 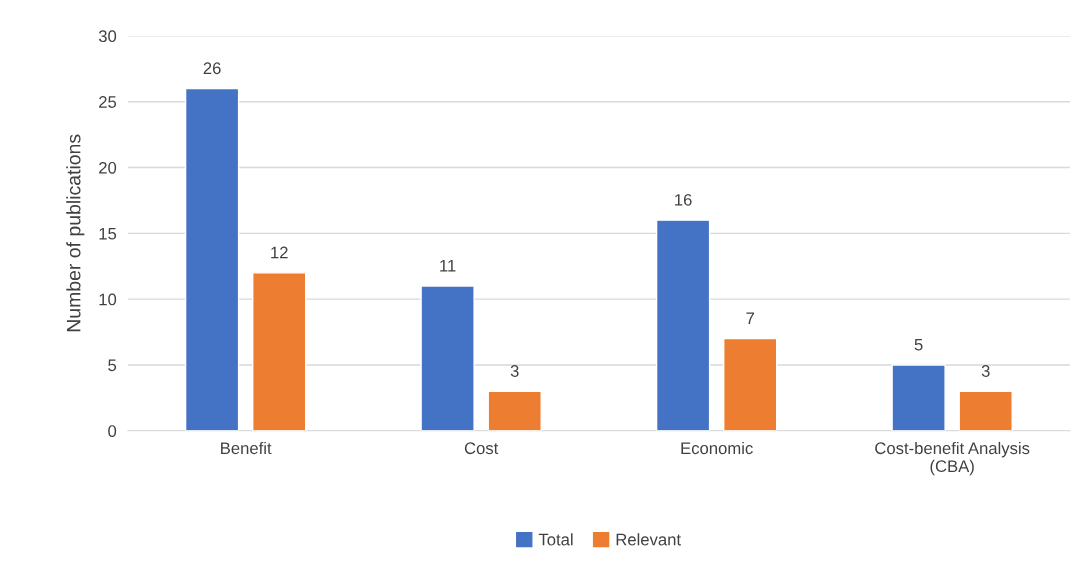 I want to click on y-axis-title: Number of publications, so click(x=75, y=233).